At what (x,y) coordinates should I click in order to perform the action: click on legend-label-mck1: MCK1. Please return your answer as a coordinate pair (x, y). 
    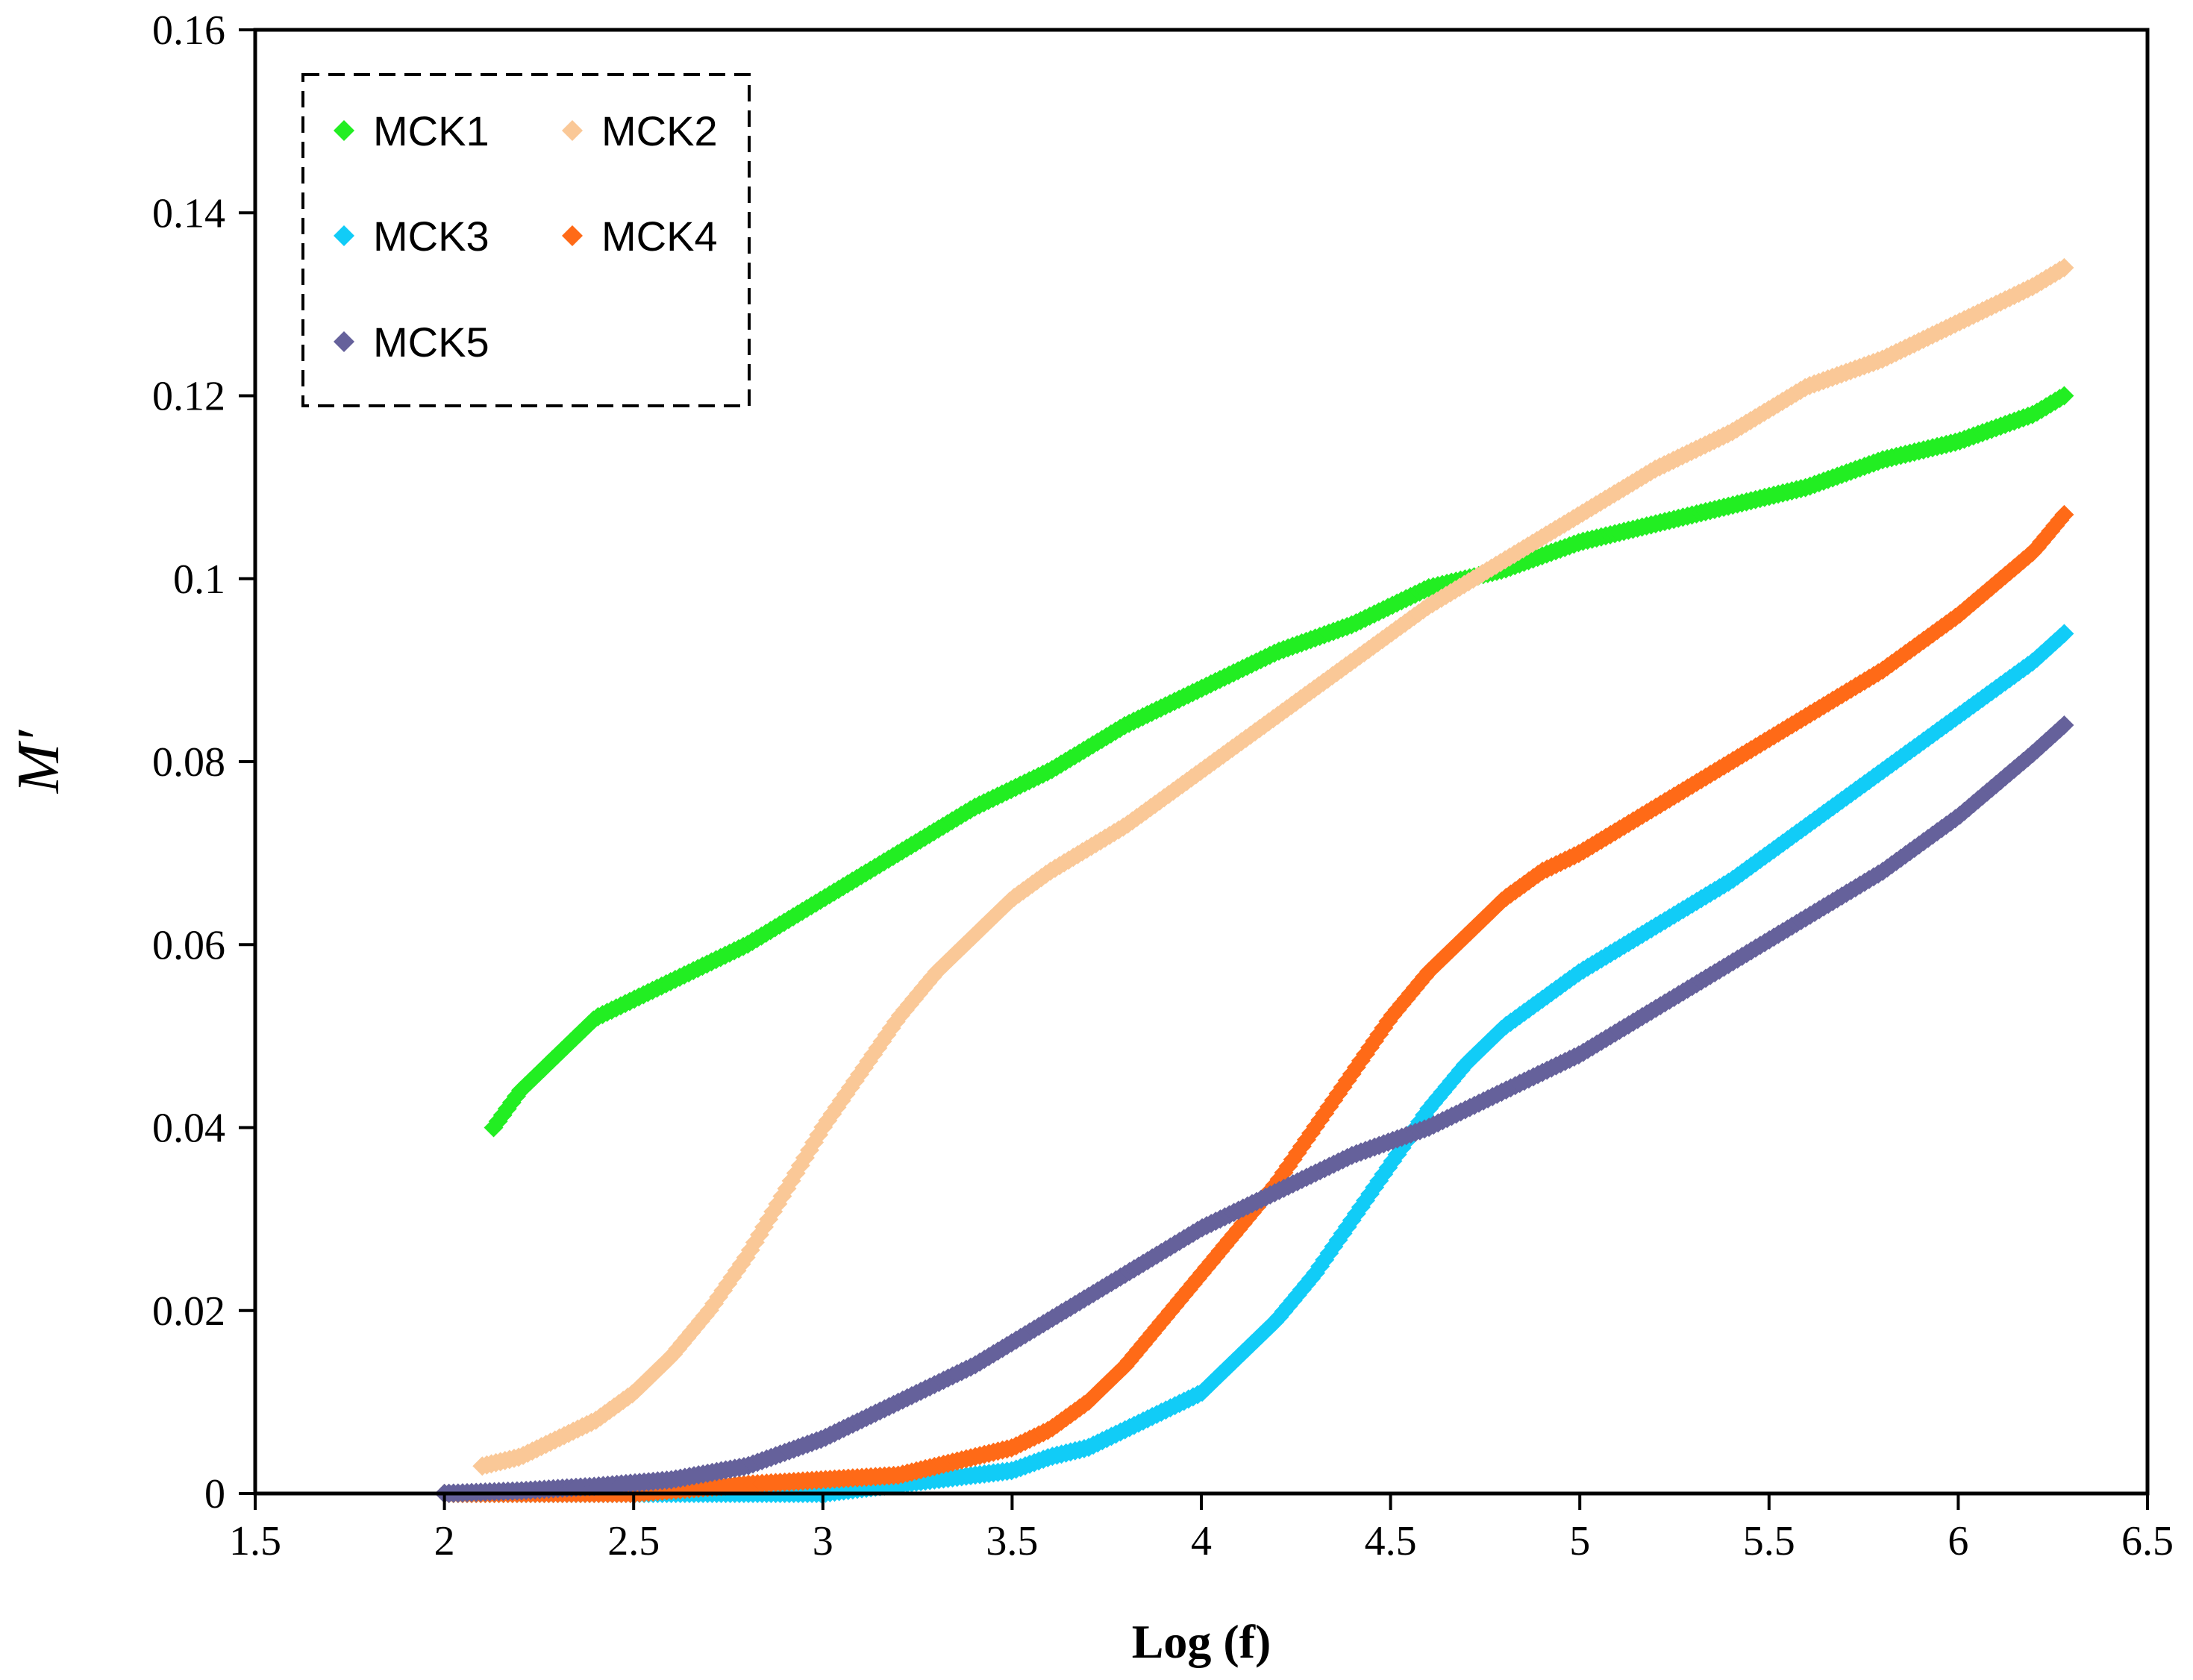
    Looking at the image, I should click on (431, 130).